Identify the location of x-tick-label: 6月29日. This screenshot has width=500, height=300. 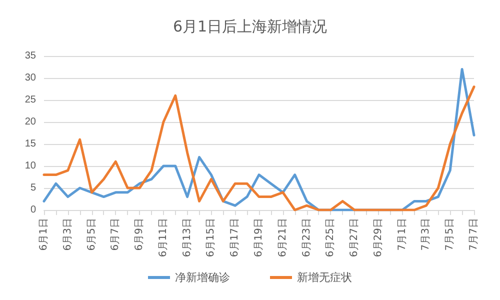
(378, 238).